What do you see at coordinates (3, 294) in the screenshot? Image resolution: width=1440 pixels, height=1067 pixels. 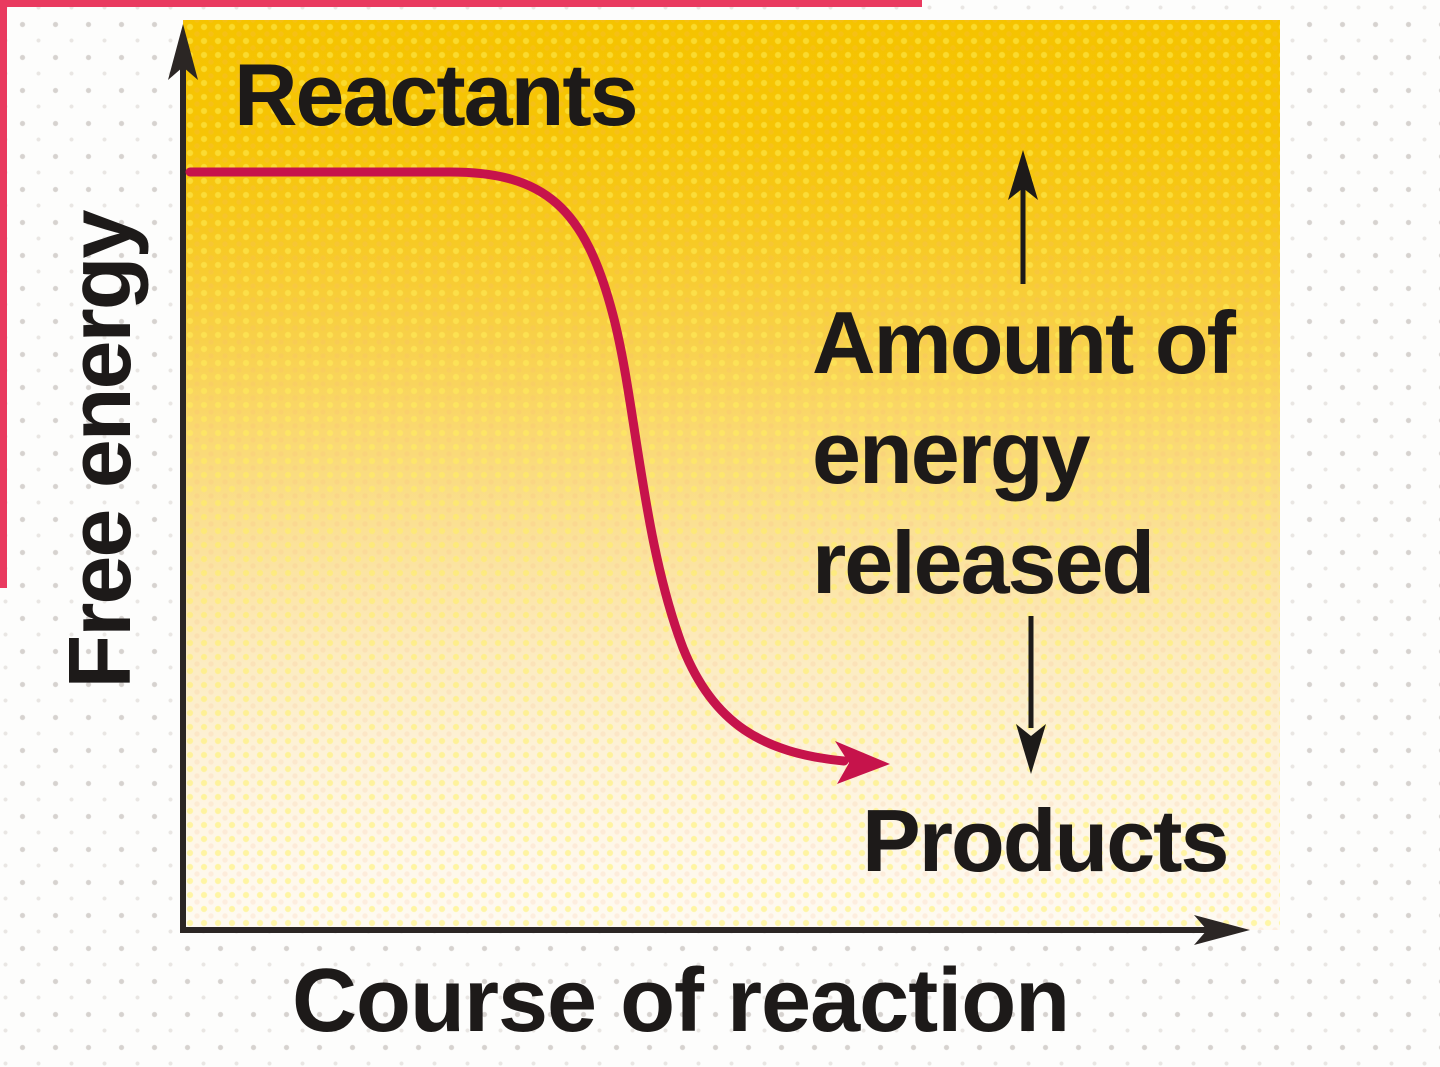 I see `left-edge-artifact` at bounding box center [3, 294].